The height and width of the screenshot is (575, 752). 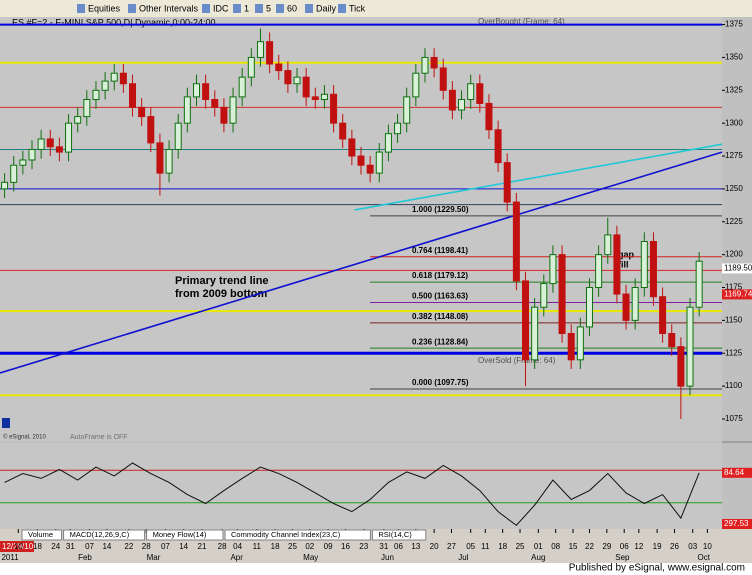 What do you see at coordinates (268, 8) in the screenshot?
I see `toolbar-button: 5` at bounding box center [268, 8].